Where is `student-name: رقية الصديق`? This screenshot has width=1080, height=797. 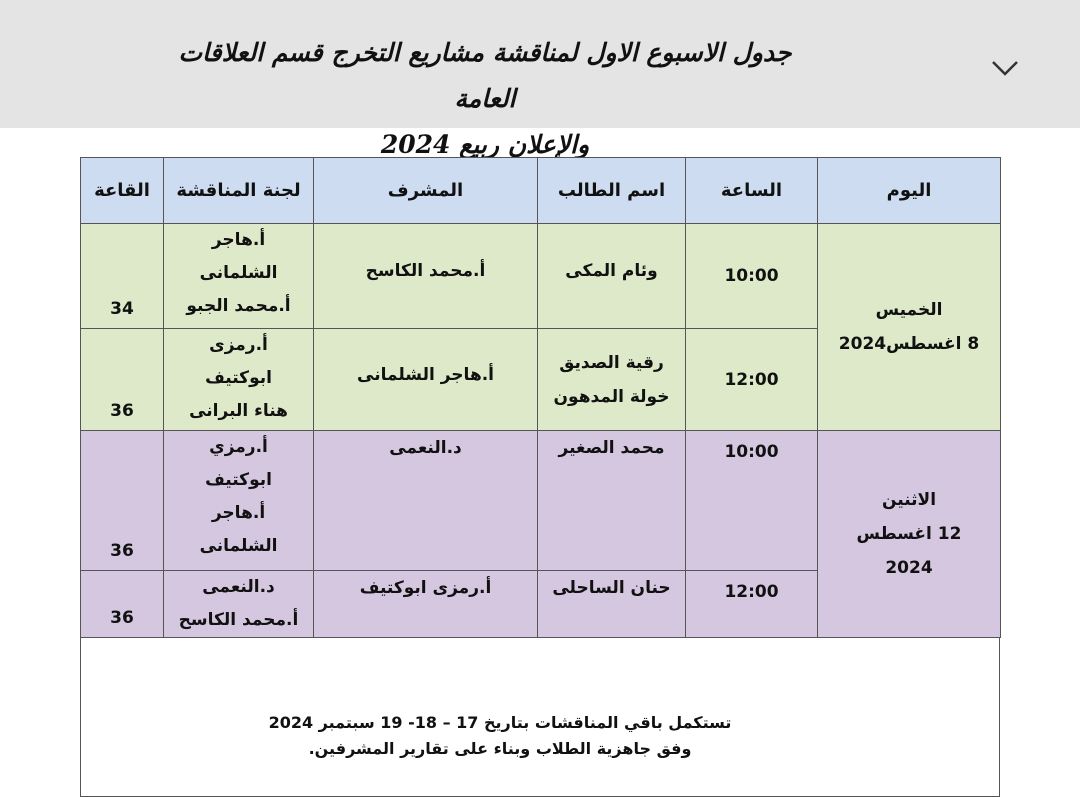 student-name: رقية الصديق is located at coordinates (611, 362).